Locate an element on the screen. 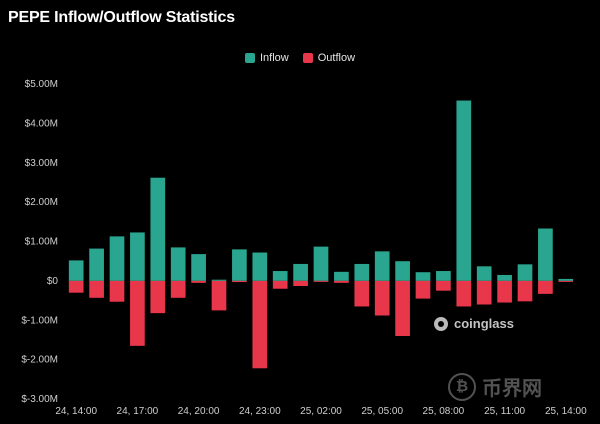 This screenshot has width=600, height=424. legend-swatch-inflow is located at coordinates (249, 58).